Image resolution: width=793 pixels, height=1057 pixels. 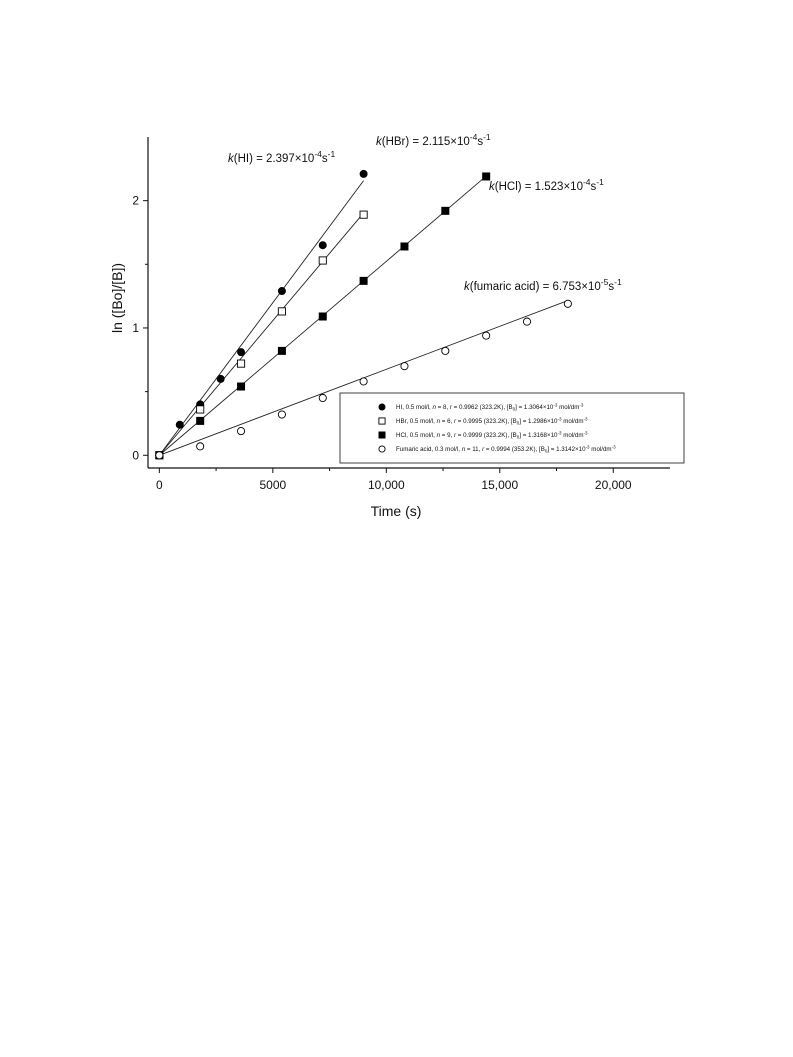 What do you see at coordinates (117, 298) in the screenshot?
I see `y-axis-title: ln ([Bo]/[B])` at bounding box center [117, 298].